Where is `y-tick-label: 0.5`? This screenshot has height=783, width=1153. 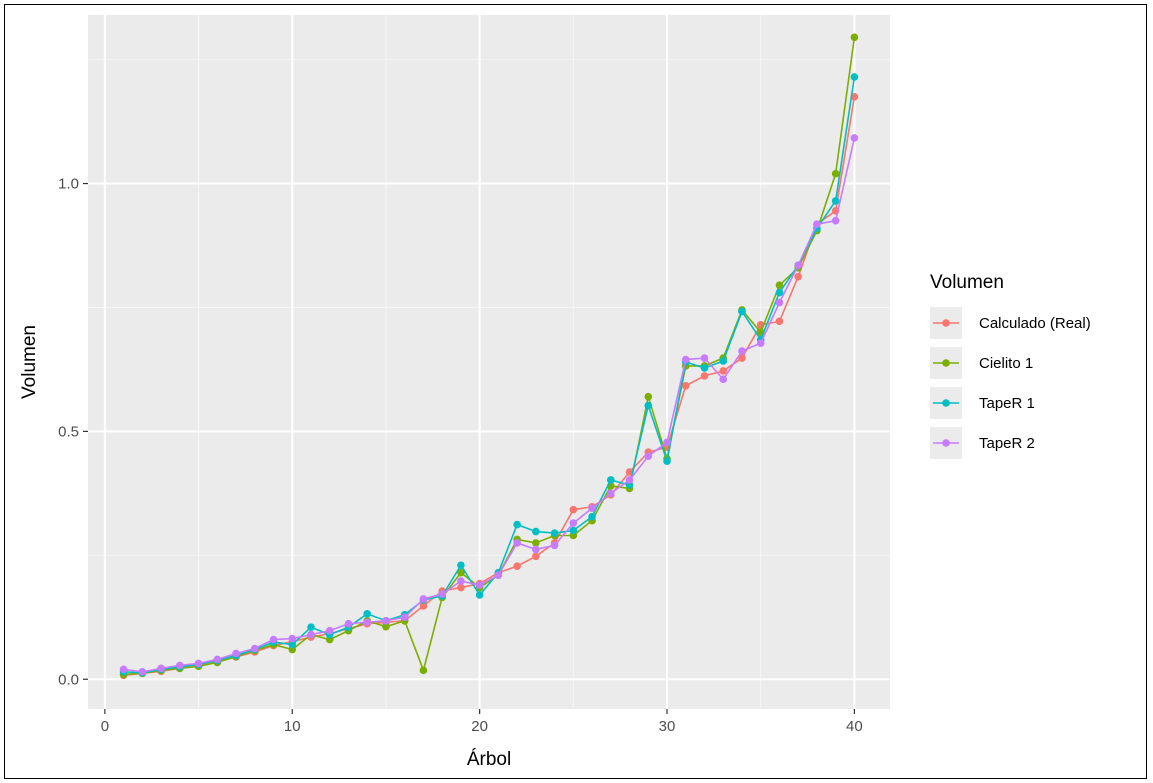 y-tick-label: 0.5 is located at coordinates (68, 431).